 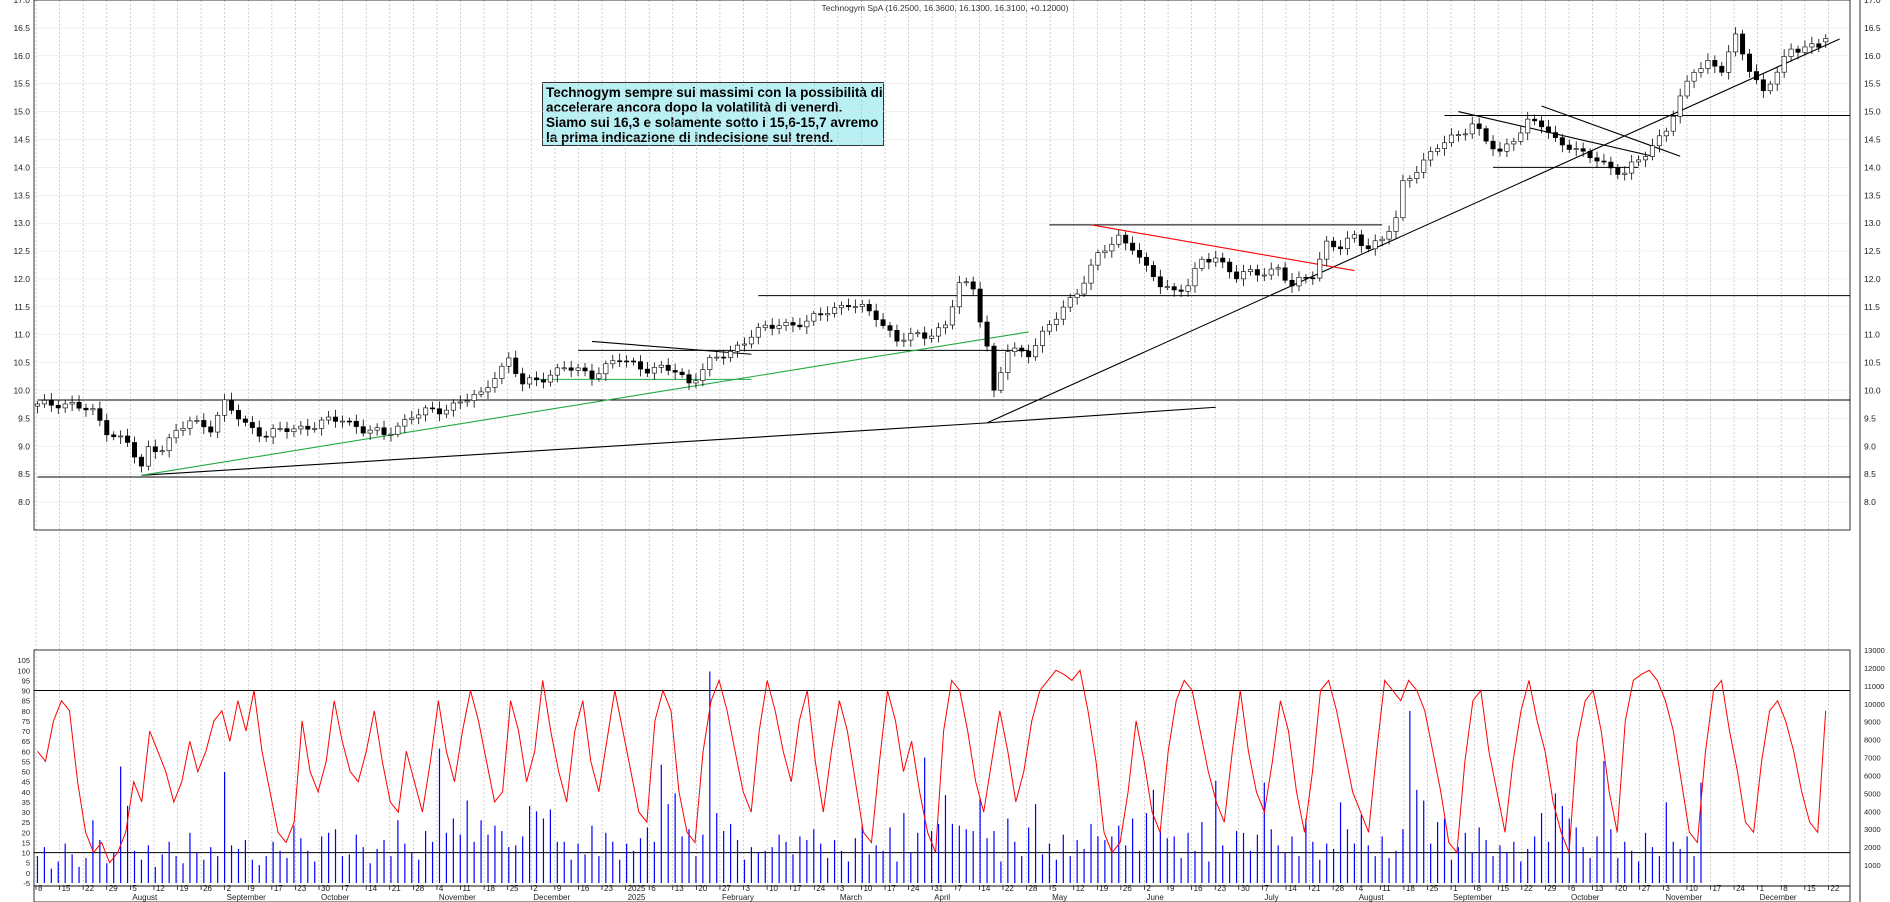 I want to click on x-tick-label: 23, so click(x=608, y=888).